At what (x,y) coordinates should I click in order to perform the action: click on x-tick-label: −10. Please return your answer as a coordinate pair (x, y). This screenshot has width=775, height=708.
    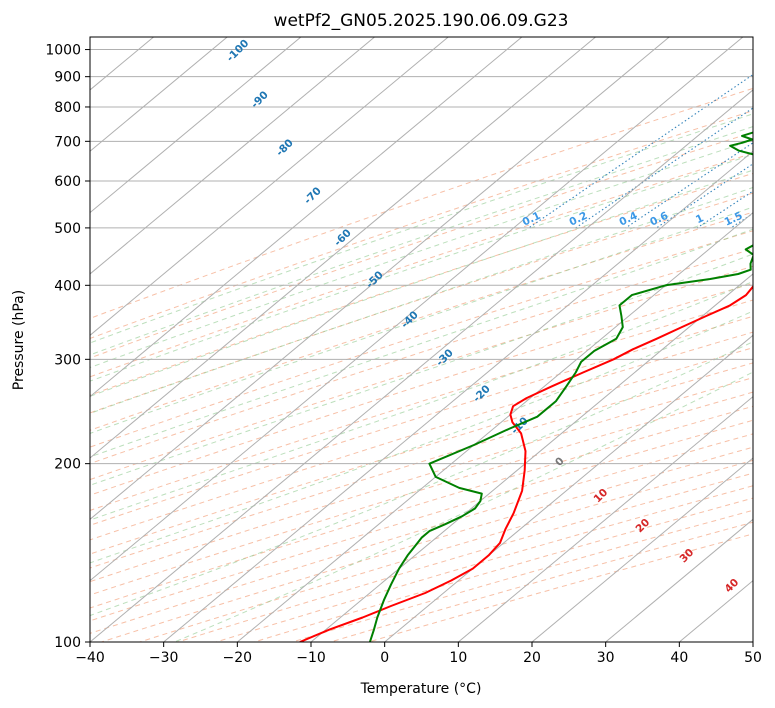
    Looking at the image, I should click on (311, 658).